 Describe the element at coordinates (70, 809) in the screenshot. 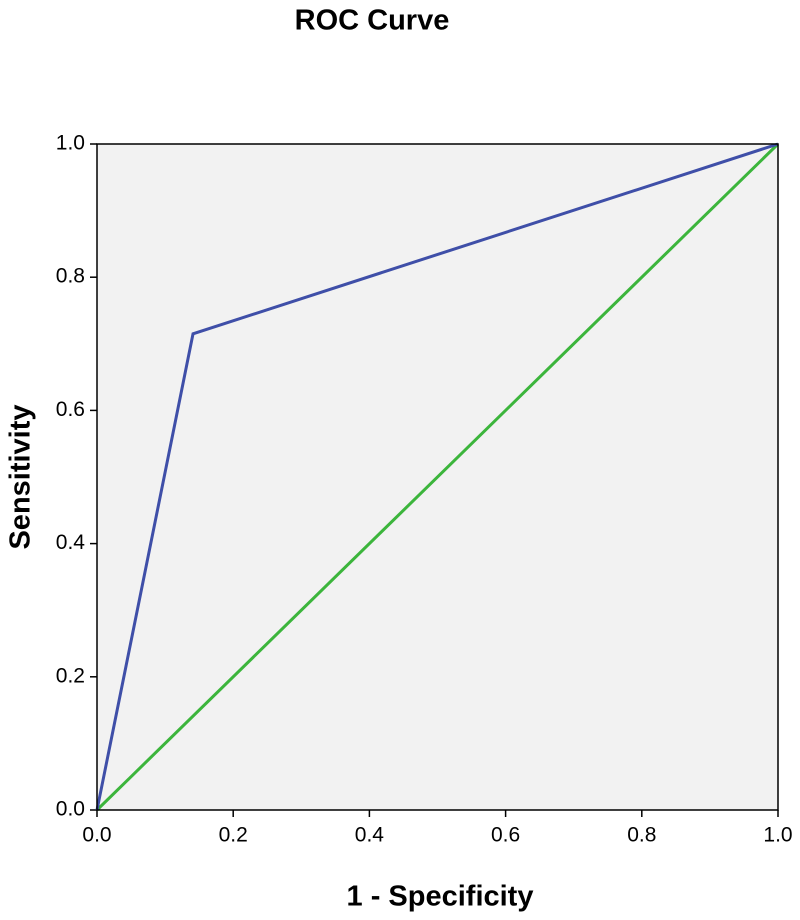

I see `y-tick-label: 0.0` at that location.